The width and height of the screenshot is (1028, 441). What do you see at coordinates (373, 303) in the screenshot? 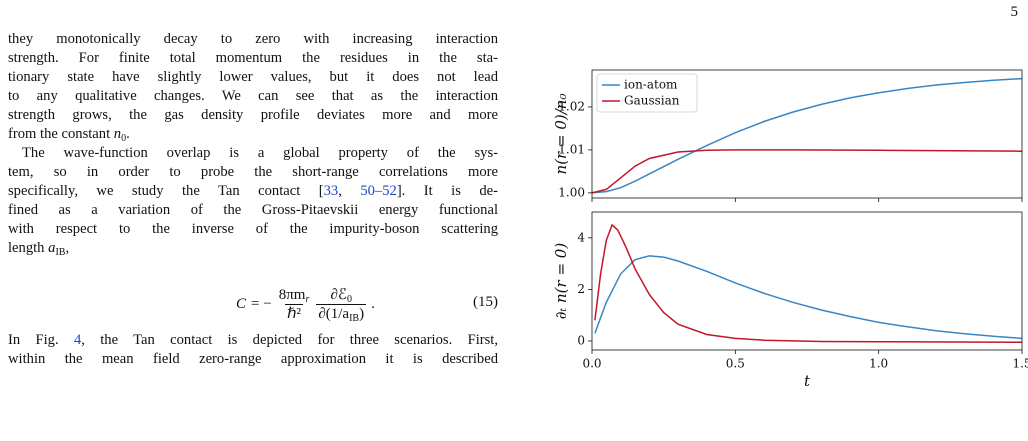
I see `eq-end: .` at bounding box center [373, 303].